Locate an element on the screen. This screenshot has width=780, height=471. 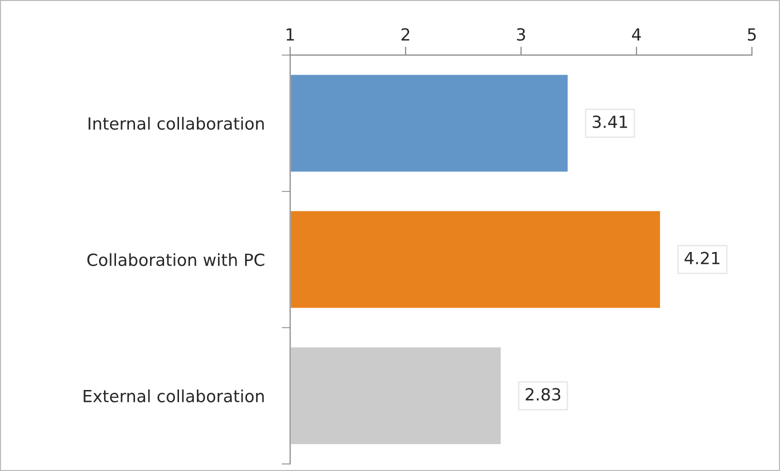
y-tick-label: External collaboration is located at coordinates (174, 395).